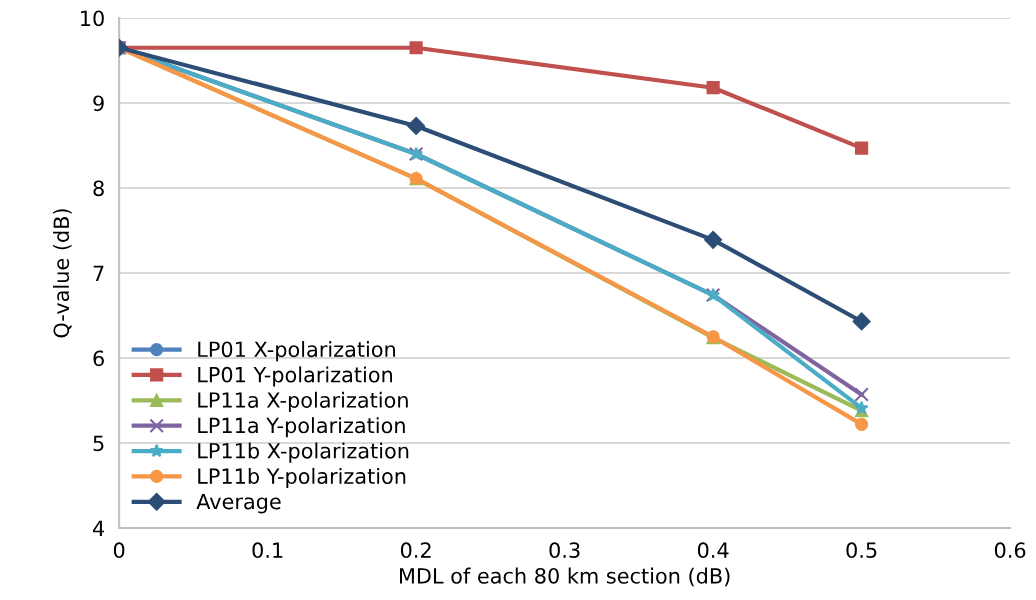 The width and height of the screenshot is (1036, 600). Describe the element at coordinates (99, 528) in the screenshot. I see `y-tick-label: 4` at that location.